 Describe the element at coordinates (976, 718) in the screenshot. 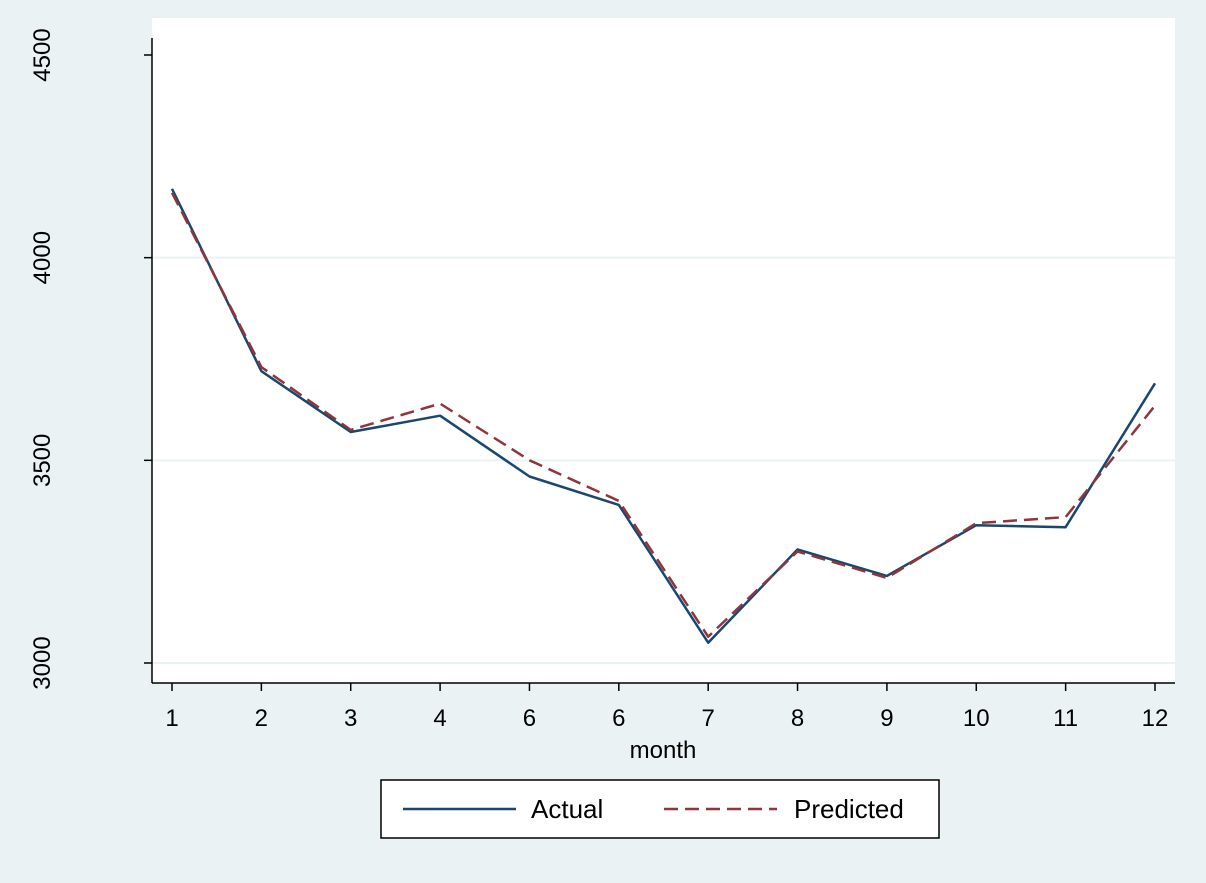

I see `x-tick-label-10: 10` at that location.